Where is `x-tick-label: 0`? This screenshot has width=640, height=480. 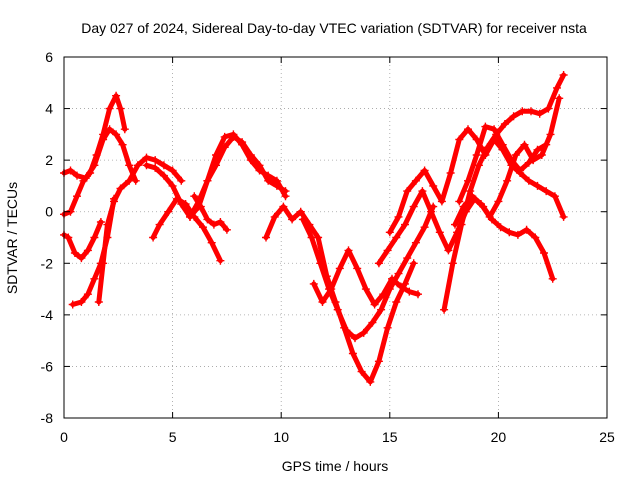
x-tick-label: 0 is located at coordinates (64, 437).